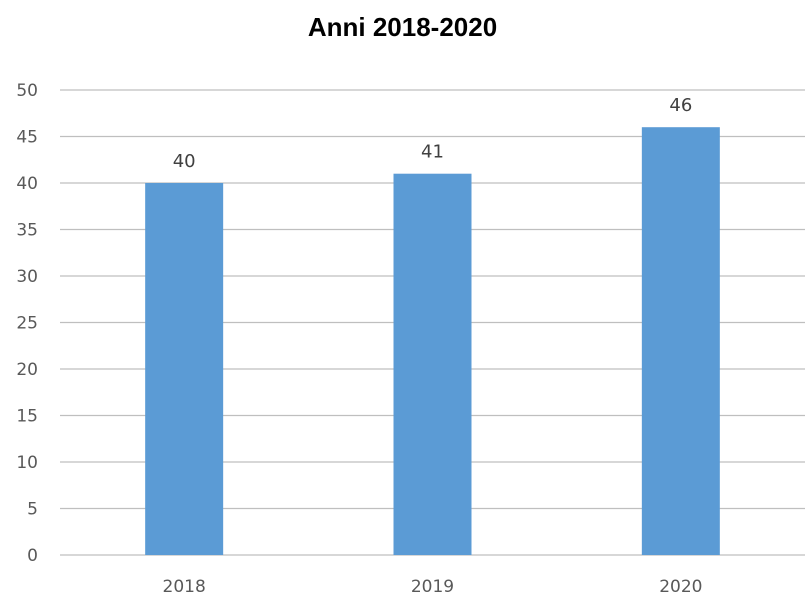 Image resolution: width=805 pixels, height=594 pixels. I want to click on data-label-2018: 40, so click(184, 161).